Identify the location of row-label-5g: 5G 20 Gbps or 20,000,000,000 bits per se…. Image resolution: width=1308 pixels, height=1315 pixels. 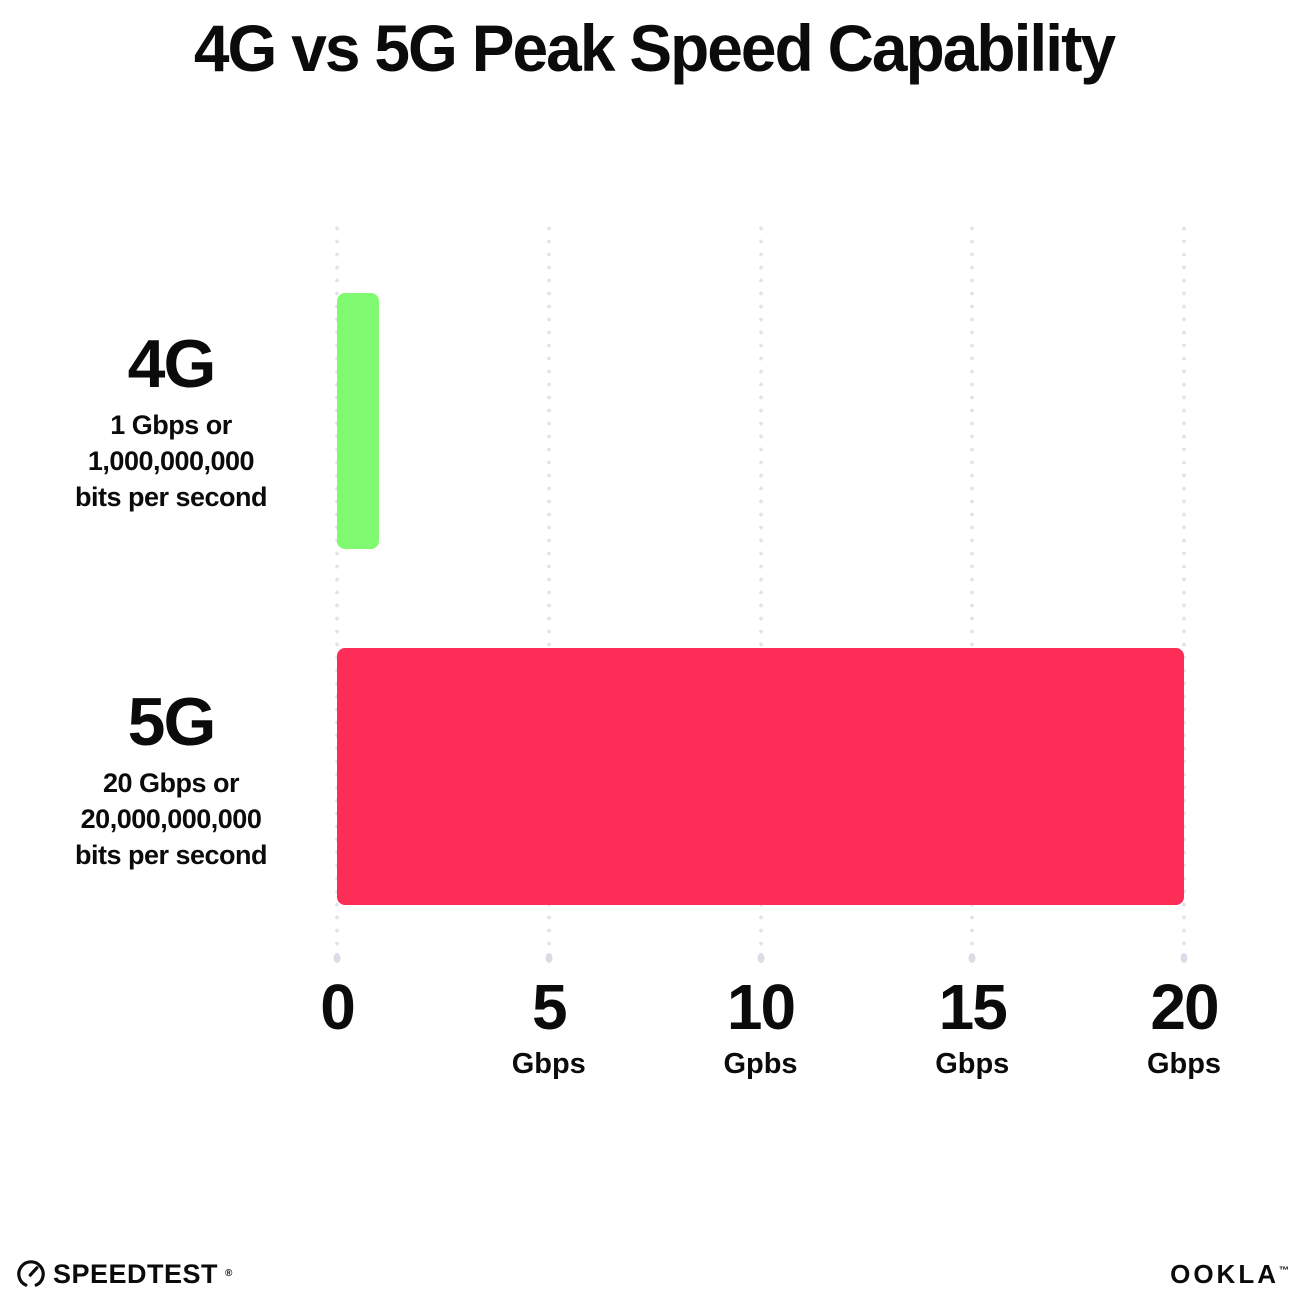
(171, 780).